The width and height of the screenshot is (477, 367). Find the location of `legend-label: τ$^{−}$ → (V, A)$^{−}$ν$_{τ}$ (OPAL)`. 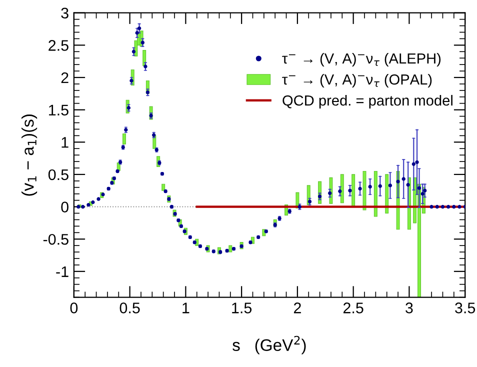

legend-label: τ$^{−}$ → (V, A)$^{−}$ν$_{τ}$ (OPAL) is located at coordinates (357, 81).